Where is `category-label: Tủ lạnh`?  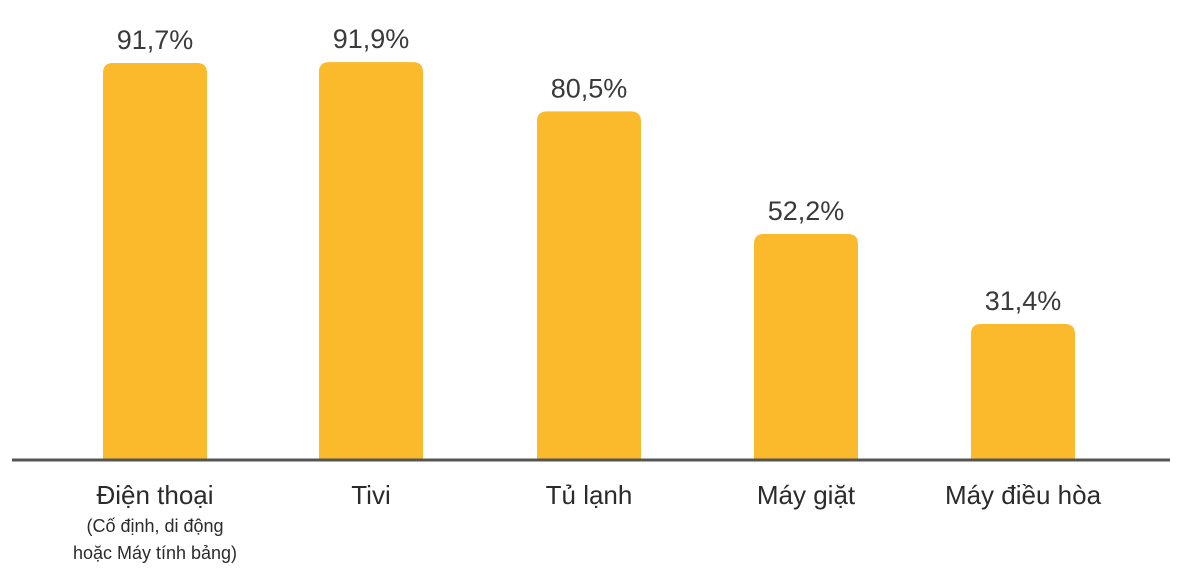
category-label: Tủ lạnh is located at coordinates (589, 495).